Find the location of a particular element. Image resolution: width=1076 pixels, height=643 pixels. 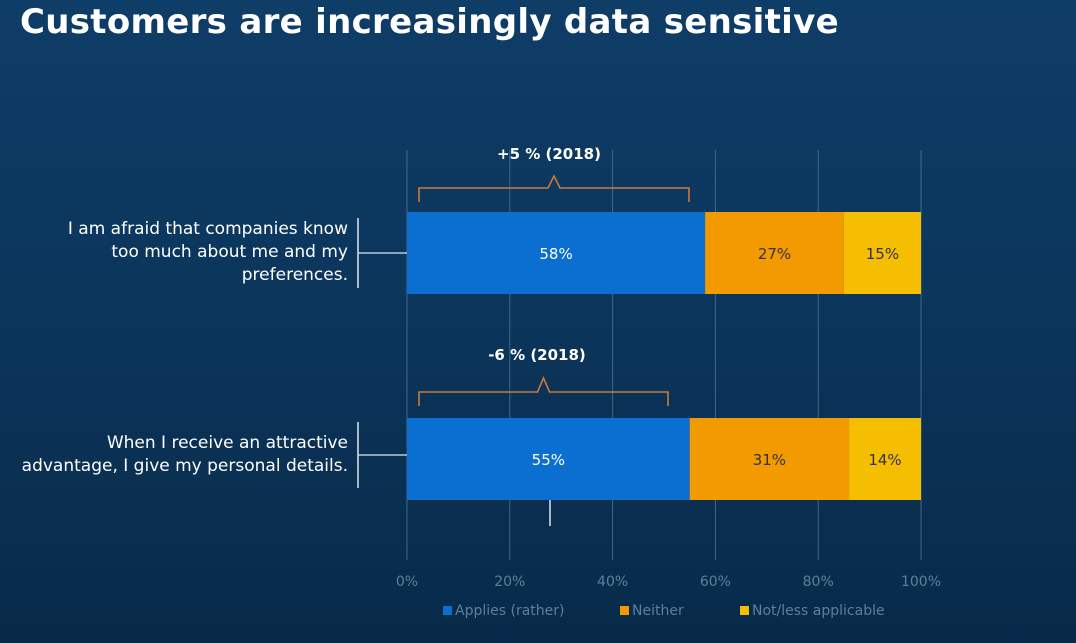

data-label: 27% is located at coordinates (774, 254).